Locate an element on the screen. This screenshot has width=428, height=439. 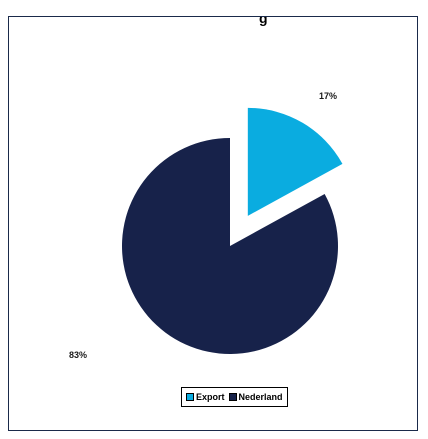
legend: Export Nederland is located at coordinates (234, 397).